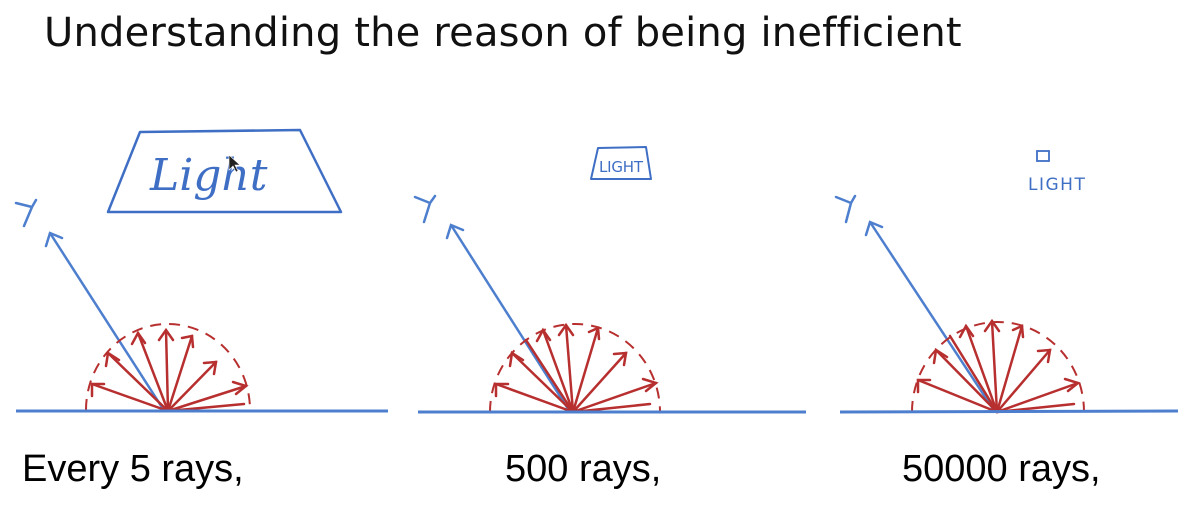 Image resolution: width=1181 pixels, height=508 pixels. Describe the element at coordinates (208, 175) in the screenshot. I see `light-label-large: Light` at that location.